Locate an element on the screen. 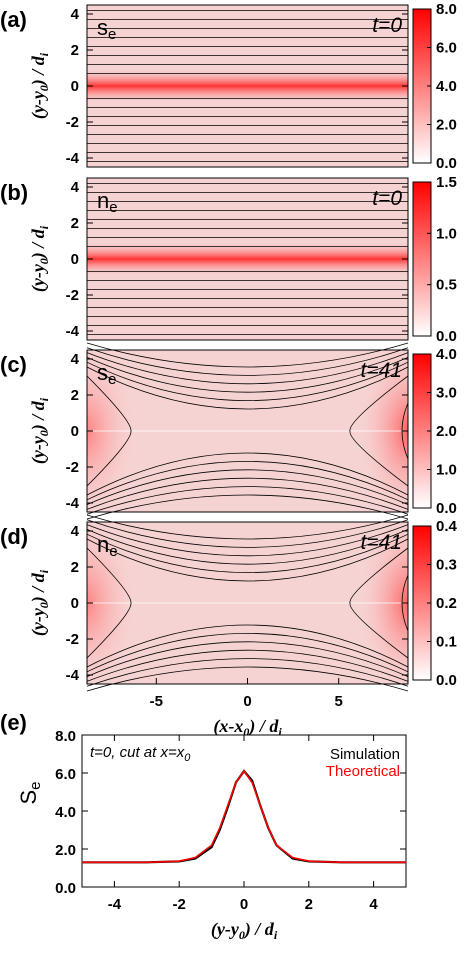 This screenshot has height=953, width=470. panel-letter: (b) is located at coordinates (14, 192).